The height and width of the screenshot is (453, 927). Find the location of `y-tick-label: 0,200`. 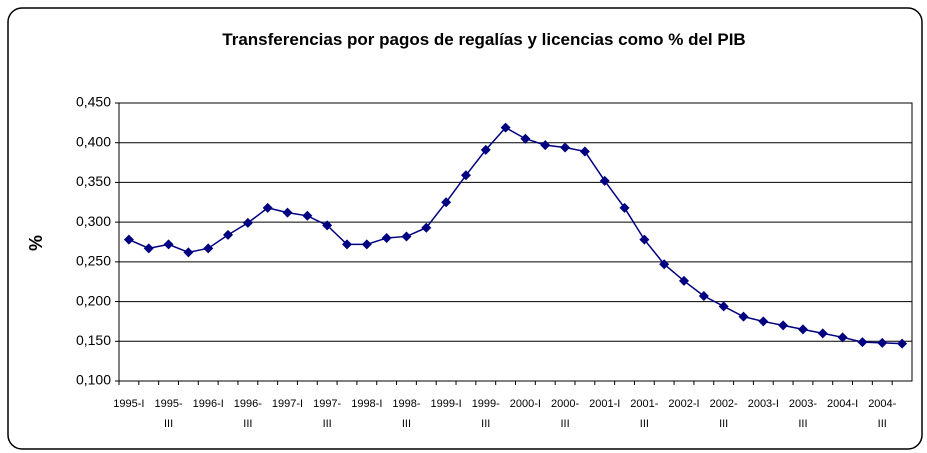

y-tick-label: 0,200 is located at coordinates (93, 300).